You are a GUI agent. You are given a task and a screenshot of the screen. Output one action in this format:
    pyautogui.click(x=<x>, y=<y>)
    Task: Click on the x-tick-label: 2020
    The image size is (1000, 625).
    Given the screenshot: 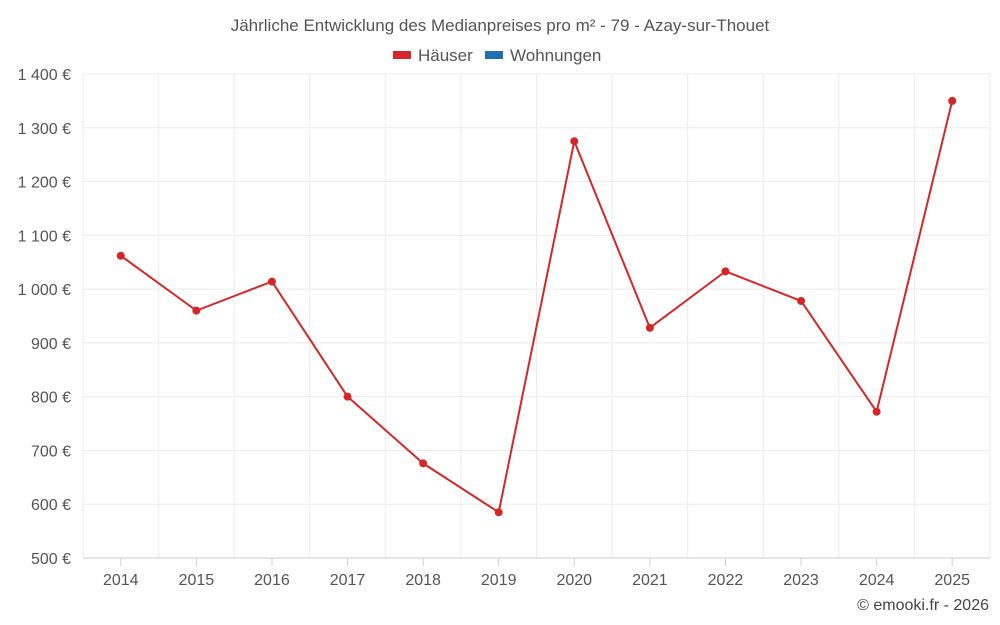 What is the action you would take?
    pyautogui.click(x=574, y=580)
    